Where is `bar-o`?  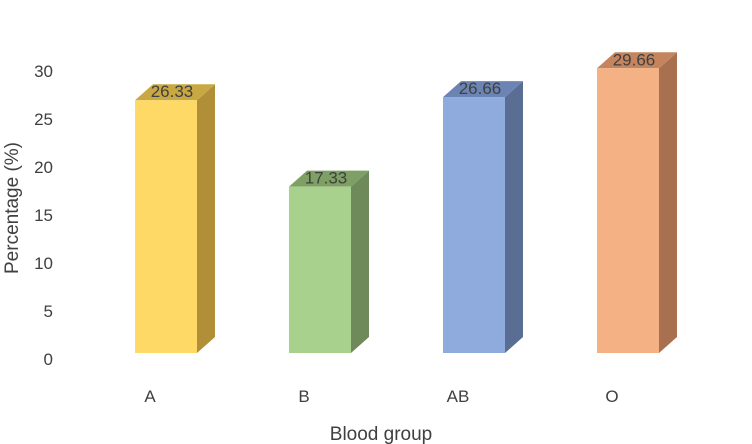 bar-o is located at coordinates (637, 202).